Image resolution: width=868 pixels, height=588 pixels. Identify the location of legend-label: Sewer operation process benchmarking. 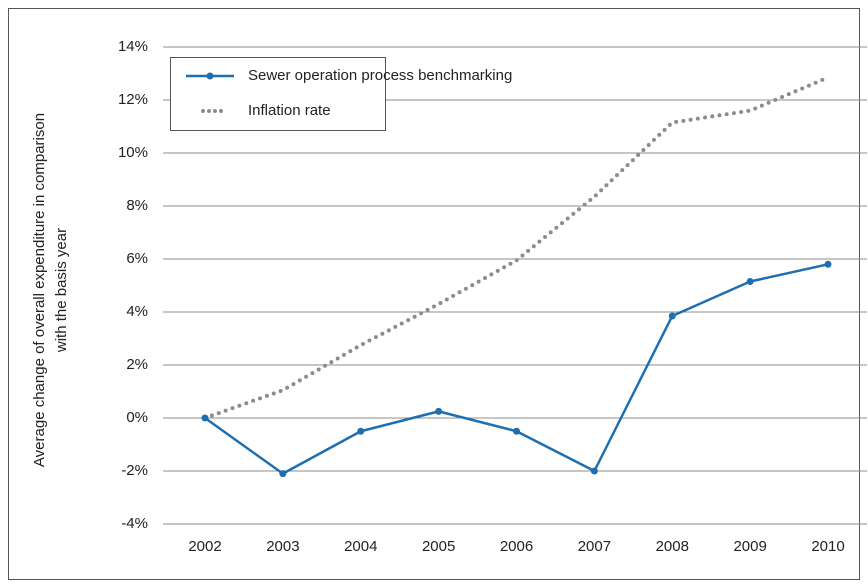
(380, 75).